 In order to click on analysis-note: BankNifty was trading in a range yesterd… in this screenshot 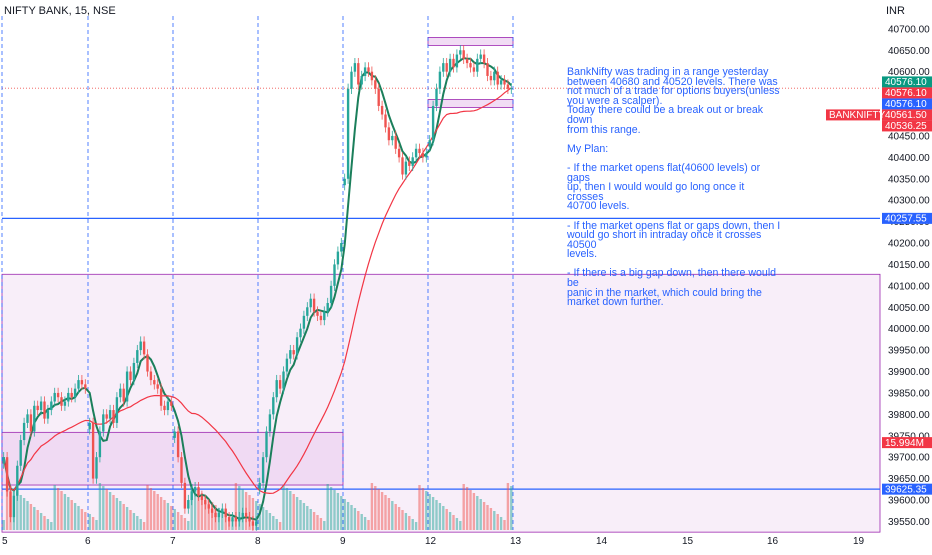, I will do `click(674, 188)`.